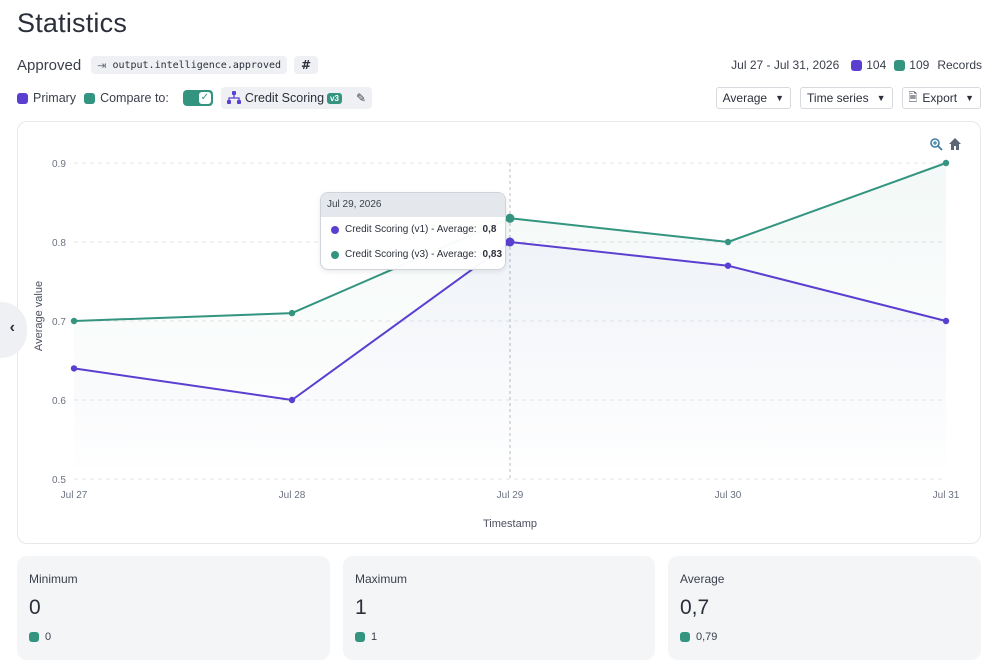  I want to click on stat-compare: 1, so click(366, 637).